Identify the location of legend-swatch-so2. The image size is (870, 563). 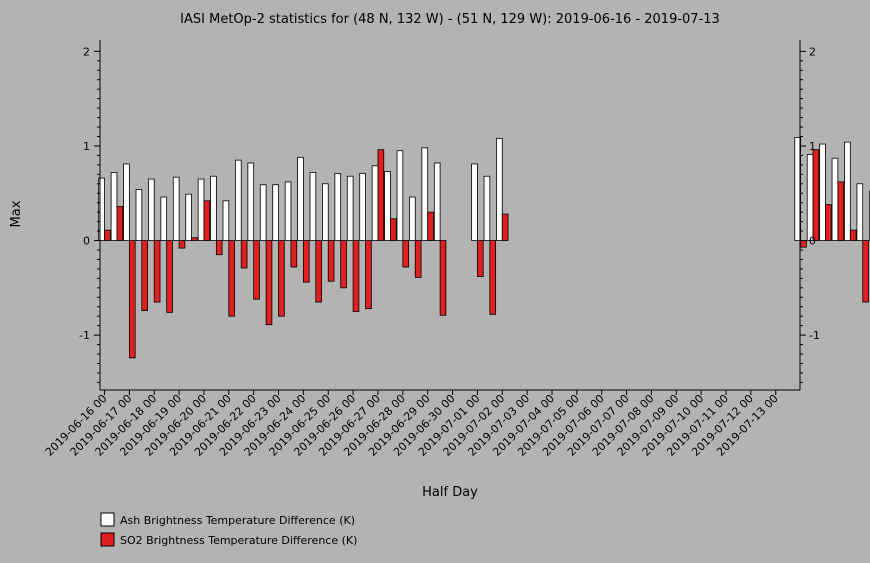
(107, 539).